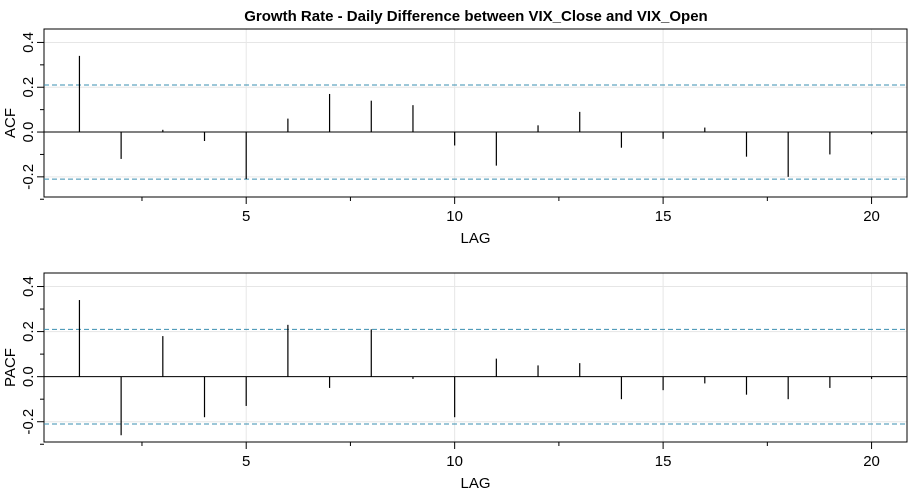  What do you see at coordinates (28, 132) in the screenshot?
I see `acf-y-tick-label: 0.0` at bounding box center [28, 132].